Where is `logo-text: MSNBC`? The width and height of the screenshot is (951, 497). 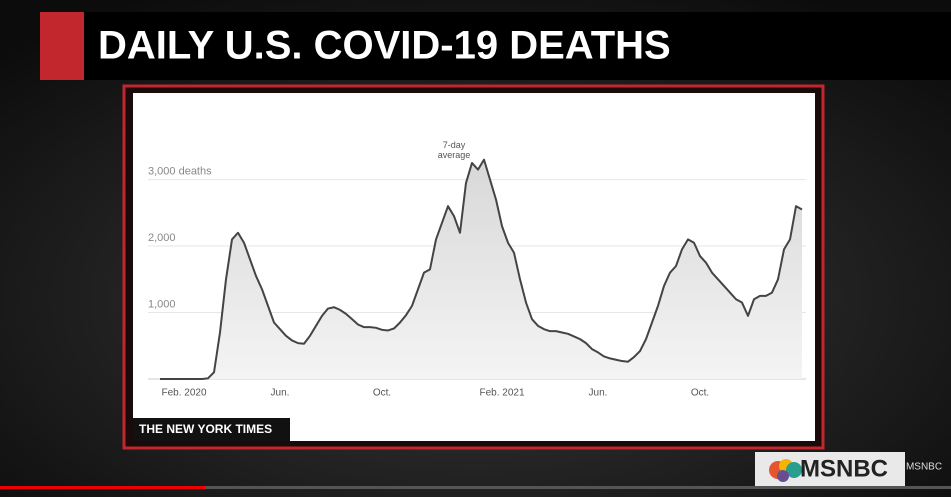 logo-text: MSNBC is located at coordinates (844, 468).